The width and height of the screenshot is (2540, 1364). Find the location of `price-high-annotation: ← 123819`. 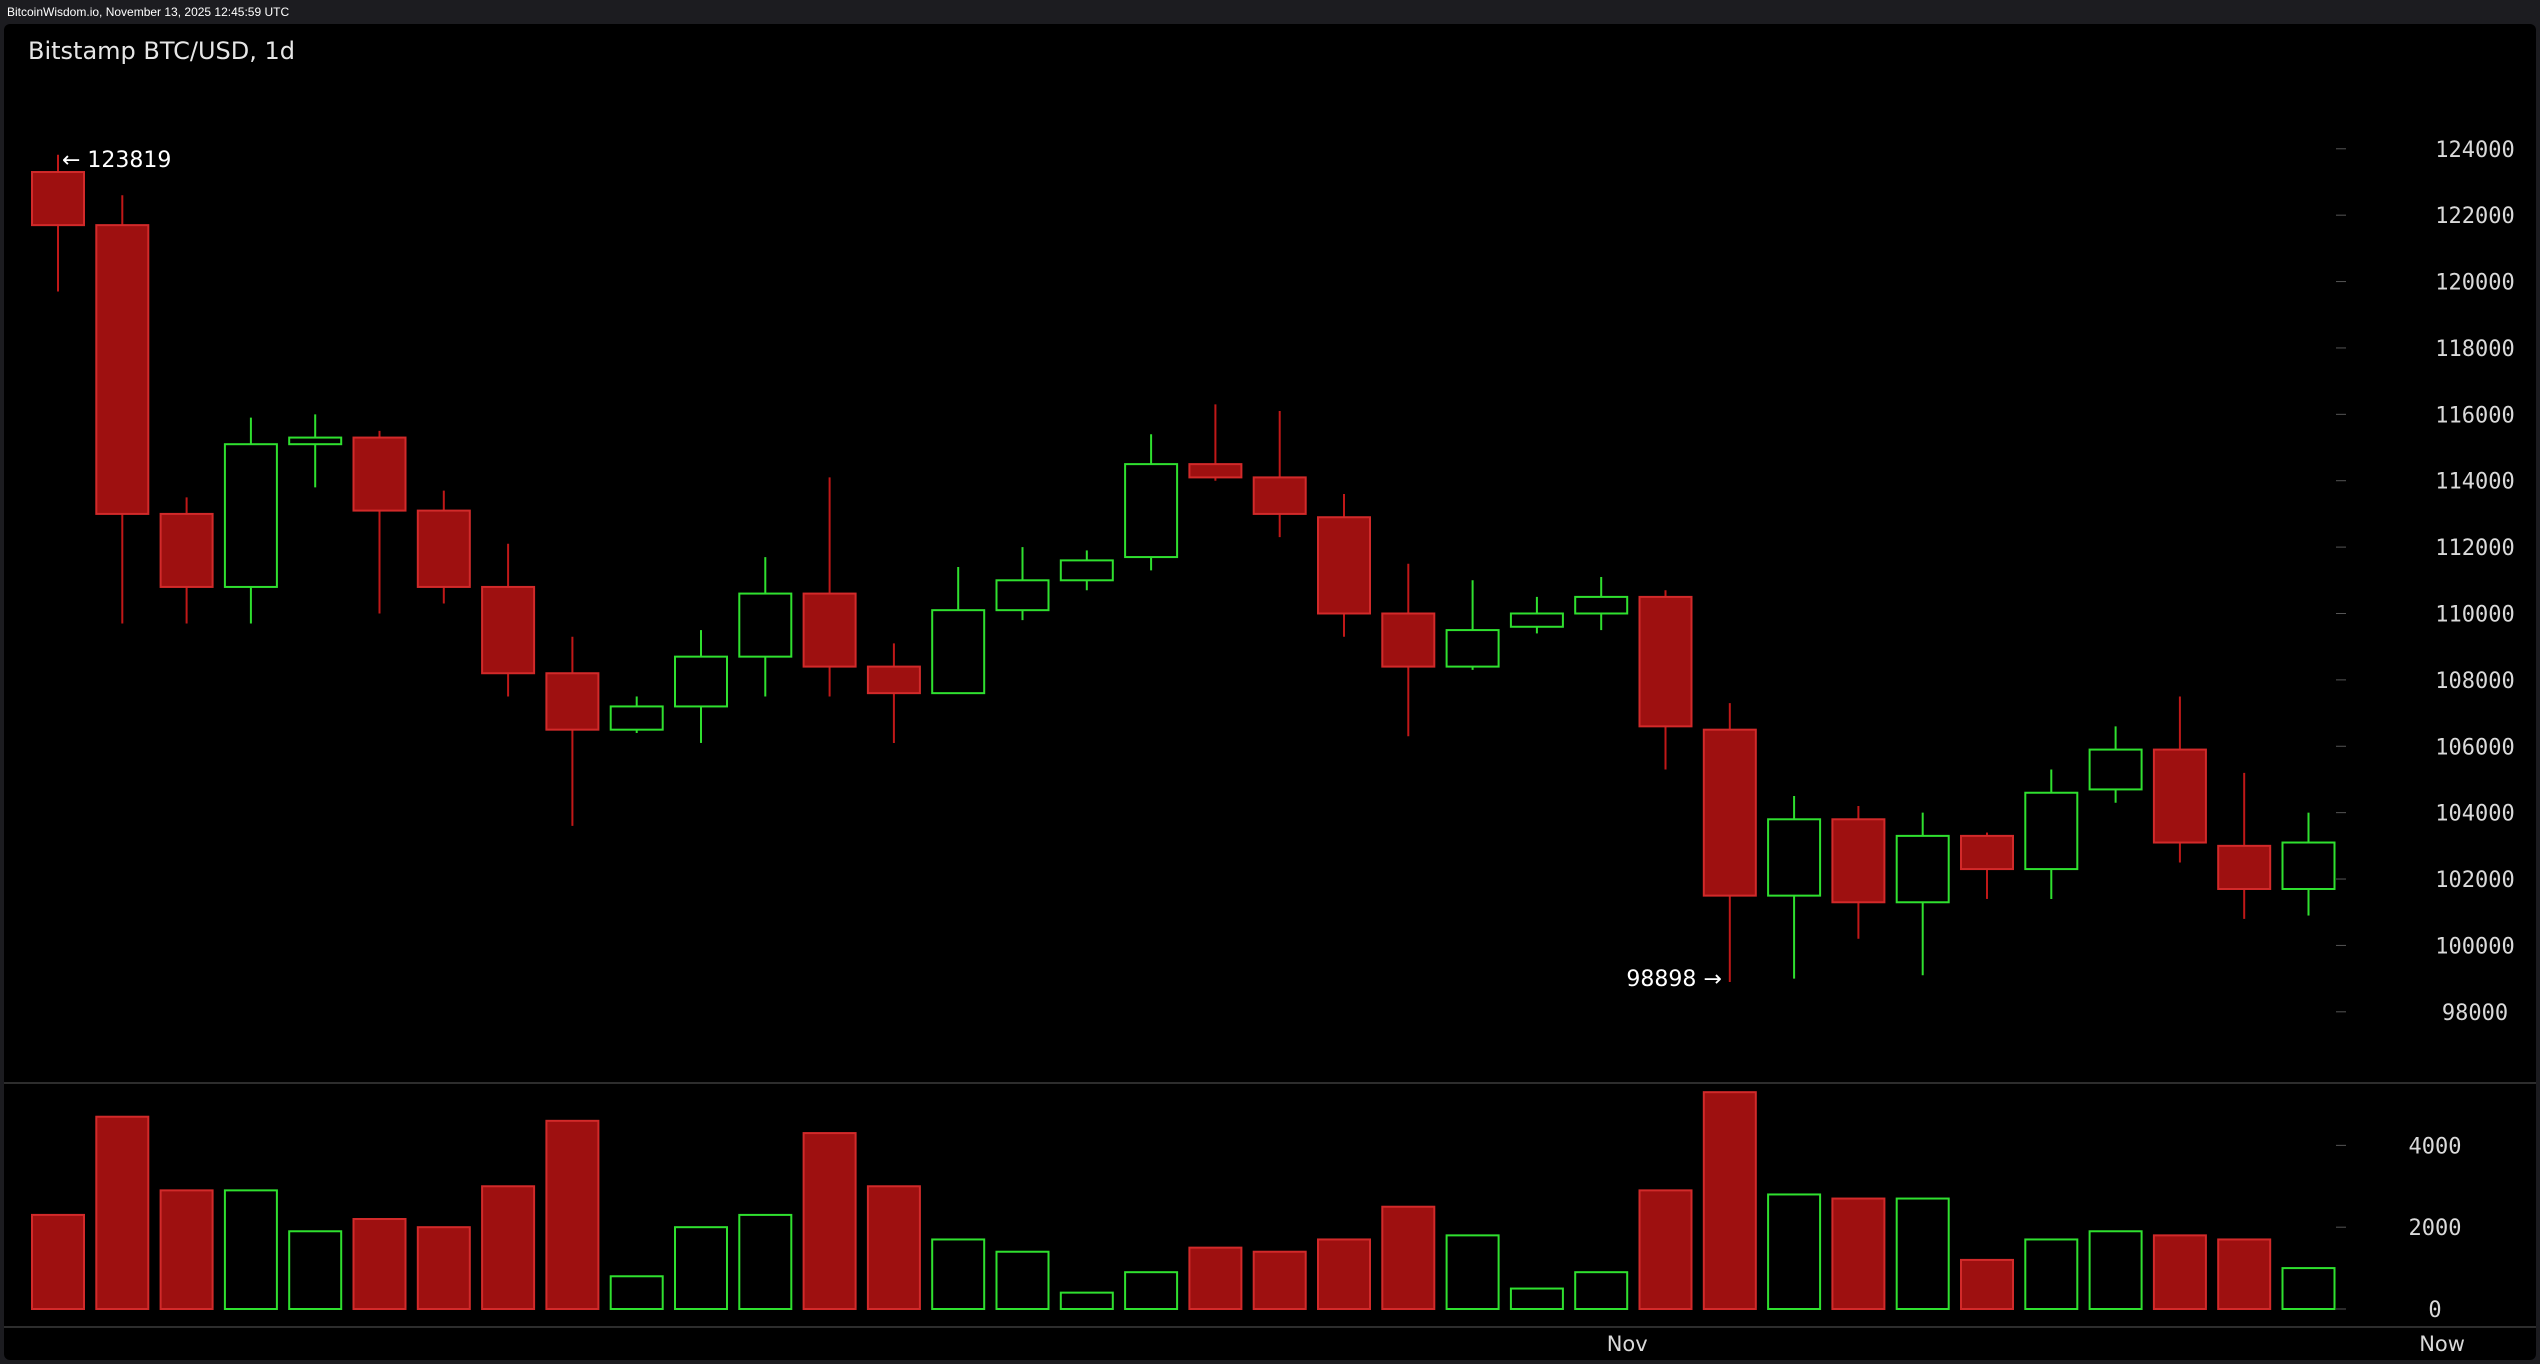

price-high-annotation: ← 123819 is located at coordinates (116, 160).